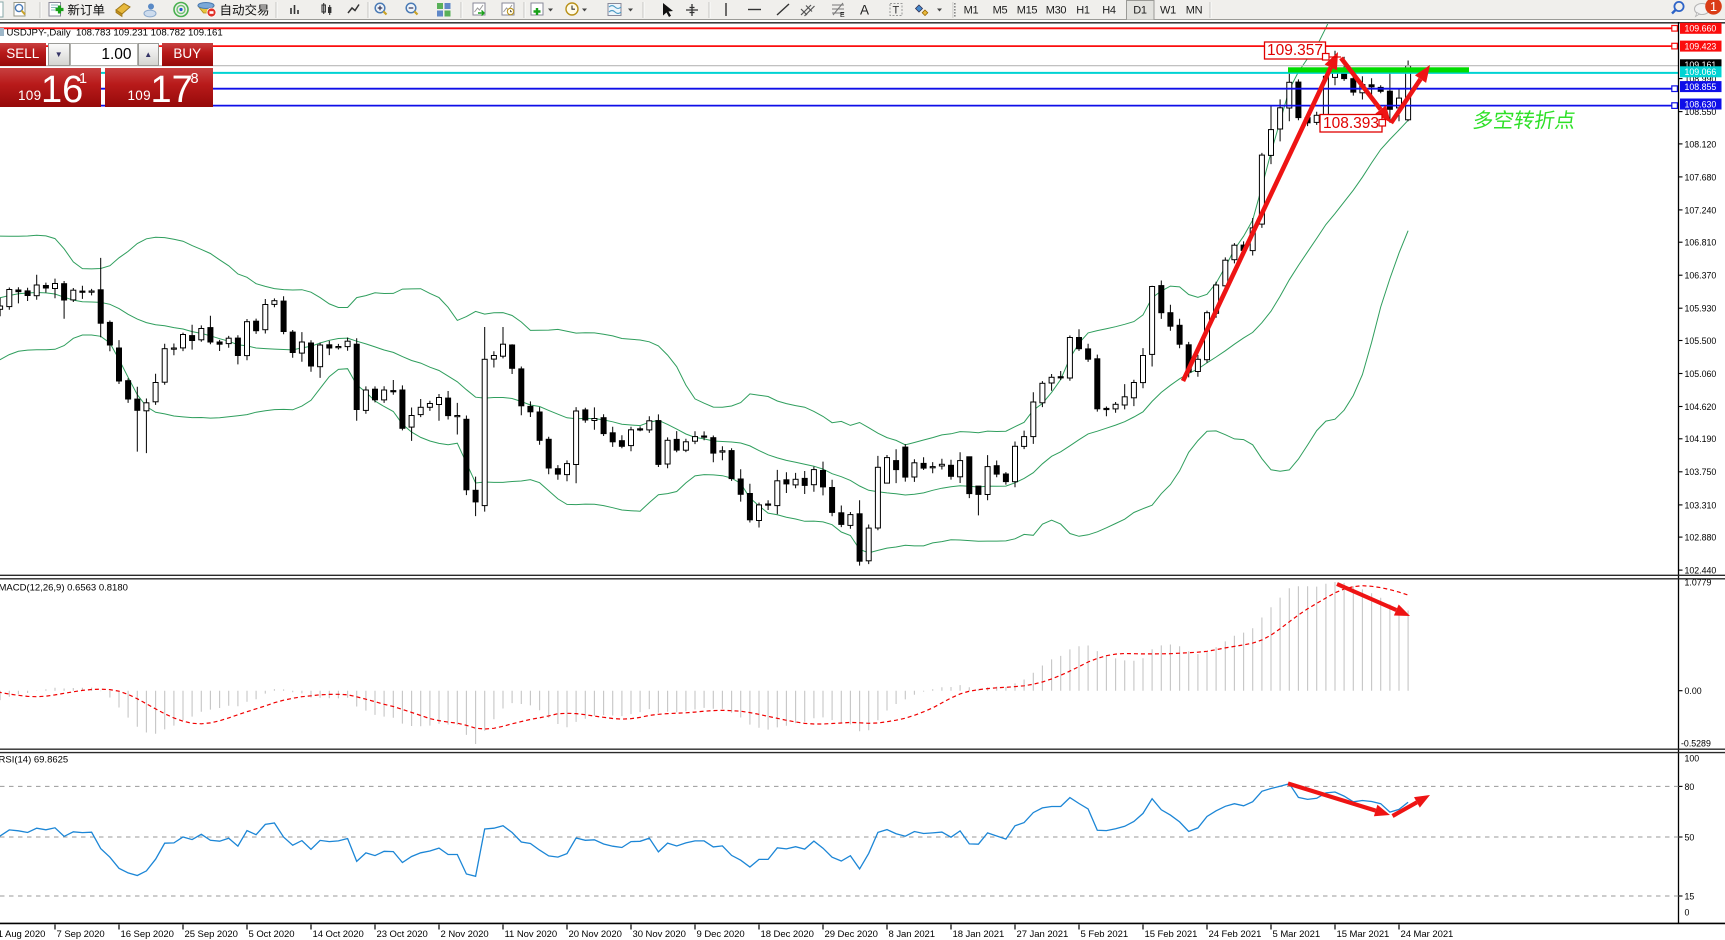 This screenshot has width=1725, height=940. Describe the element at coordinates (1701, 65) in the screenshot. I see `svg-text: 109.161` at that location.